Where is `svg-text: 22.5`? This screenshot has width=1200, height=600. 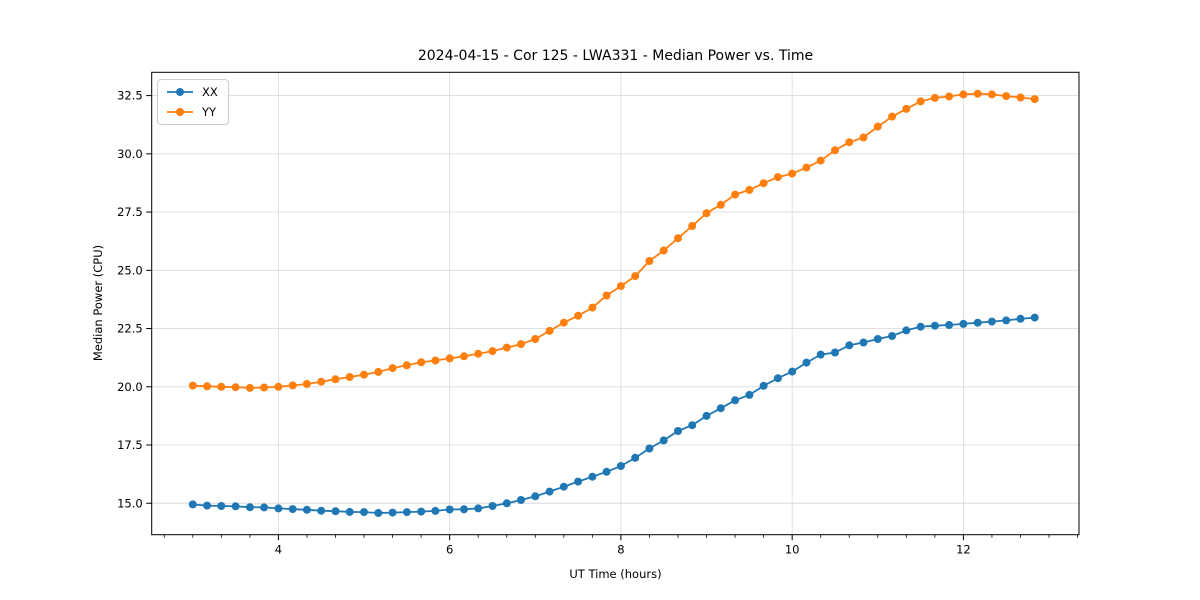
svg-text: 22.5 is located at coordinates (130, 329).